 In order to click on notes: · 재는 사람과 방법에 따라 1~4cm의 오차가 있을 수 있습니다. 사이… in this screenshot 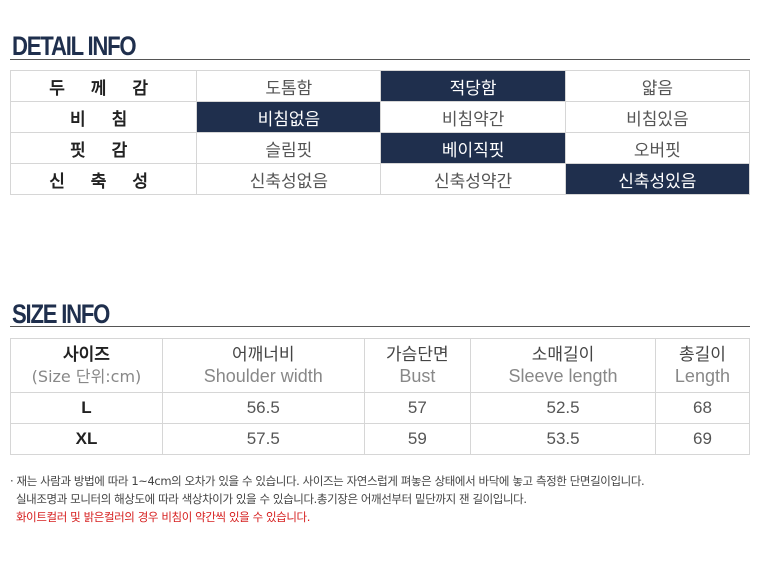, I will do `click(327, 499)`.